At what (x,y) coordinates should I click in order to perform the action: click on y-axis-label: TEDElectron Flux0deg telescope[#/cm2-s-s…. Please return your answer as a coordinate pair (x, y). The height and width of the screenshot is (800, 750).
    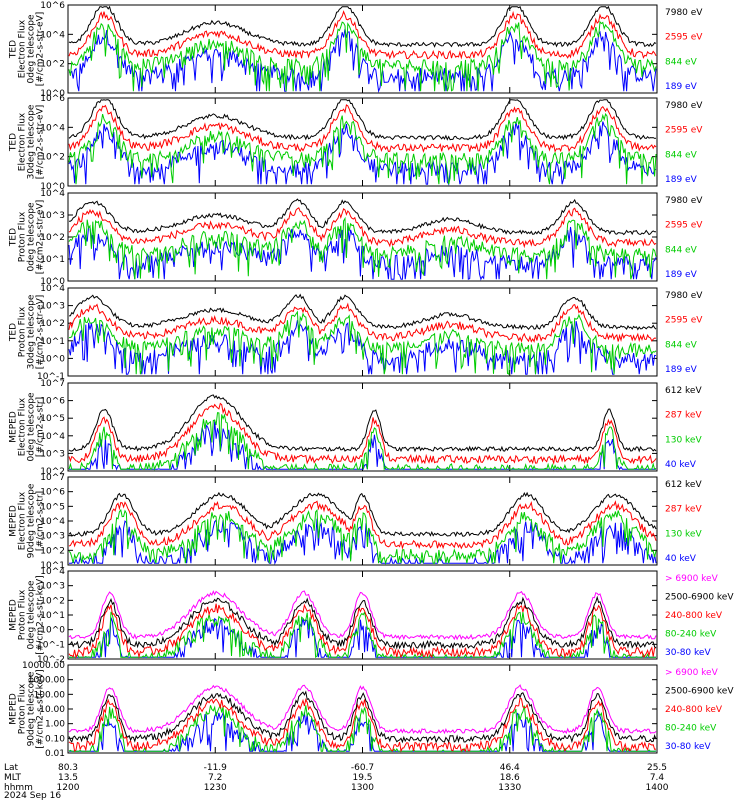
    Looking at the image, I should click on (27, 49).